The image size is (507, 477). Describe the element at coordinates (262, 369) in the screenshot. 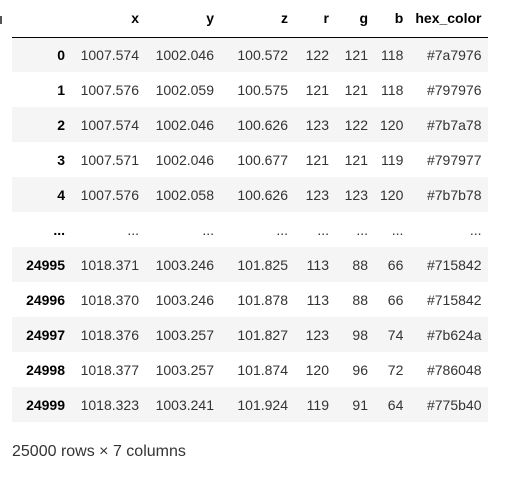

I see `cell-z: 101.874` at that location.